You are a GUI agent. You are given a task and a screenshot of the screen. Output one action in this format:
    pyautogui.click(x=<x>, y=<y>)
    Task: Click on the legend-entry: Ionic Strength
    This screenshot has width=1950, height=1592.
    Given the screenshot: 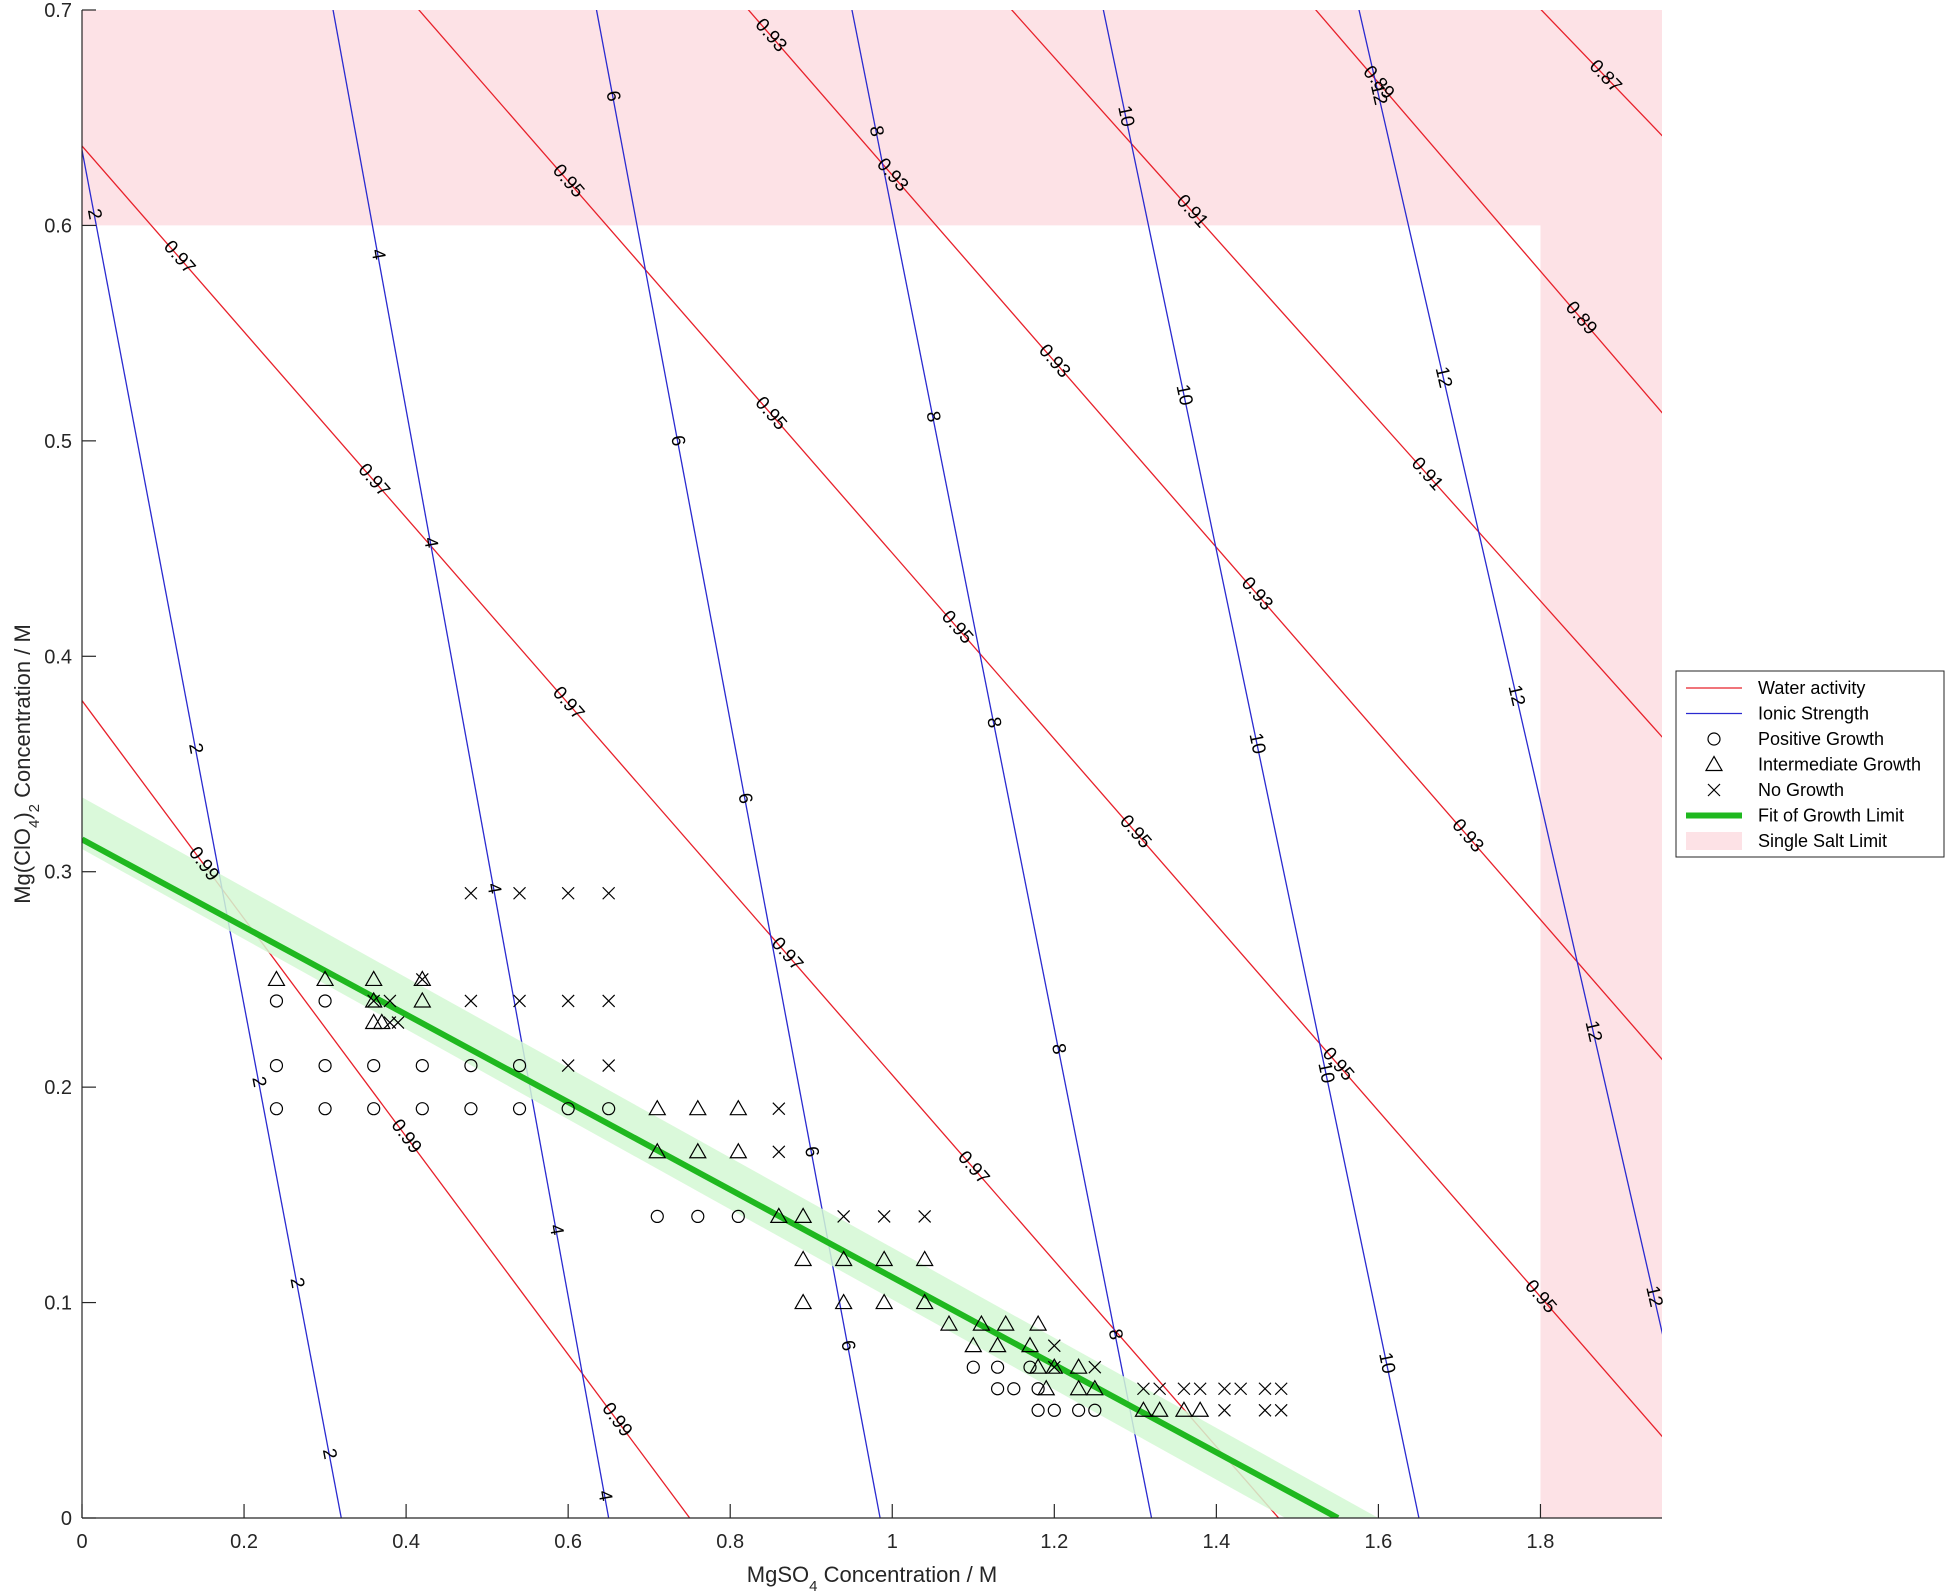 What is the action you would take?
    pyautogui.click(x=1777, y=714)
    